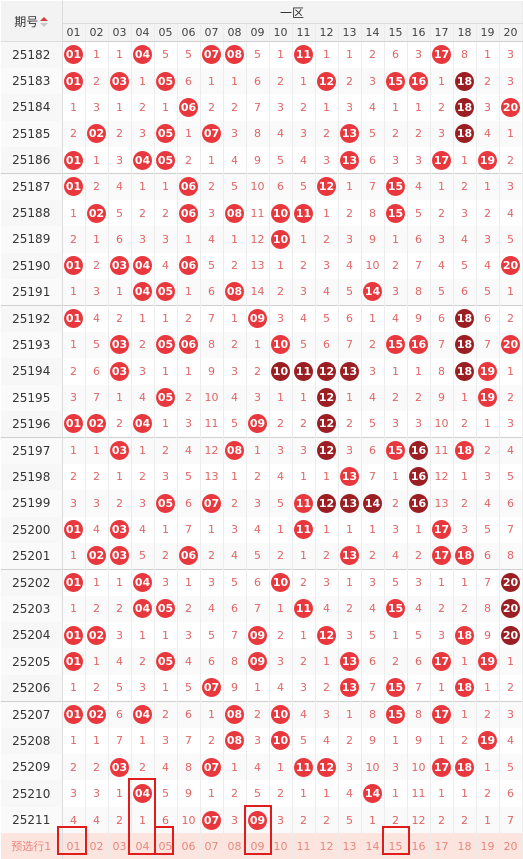  What do you see at coordinates (441, 55) in the screenshot?
I see `drawn-number-ball: 17` at bounding box center [441, 55].